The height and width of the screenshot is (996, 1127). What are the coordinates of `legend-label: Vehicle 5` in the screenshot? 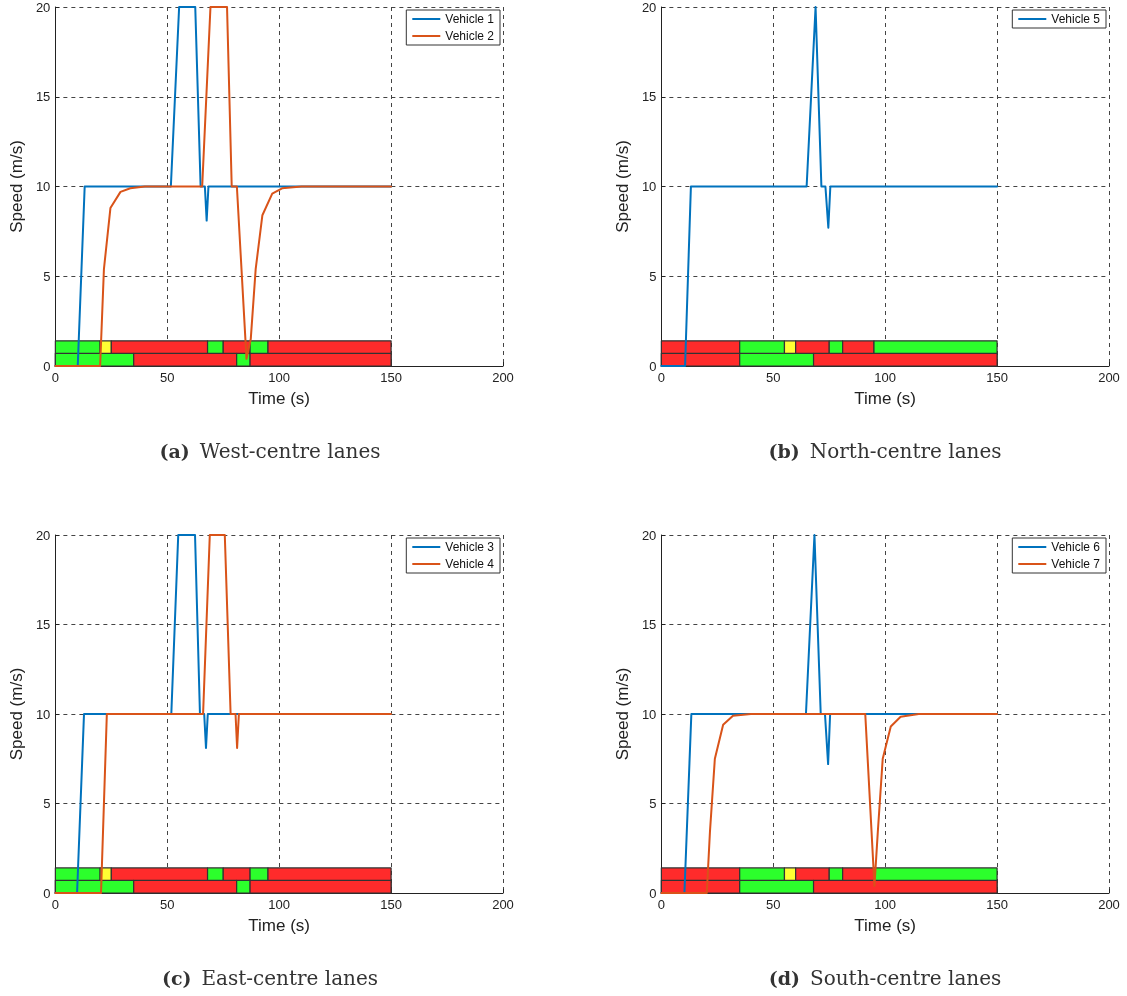 It's located at (1076, 19).